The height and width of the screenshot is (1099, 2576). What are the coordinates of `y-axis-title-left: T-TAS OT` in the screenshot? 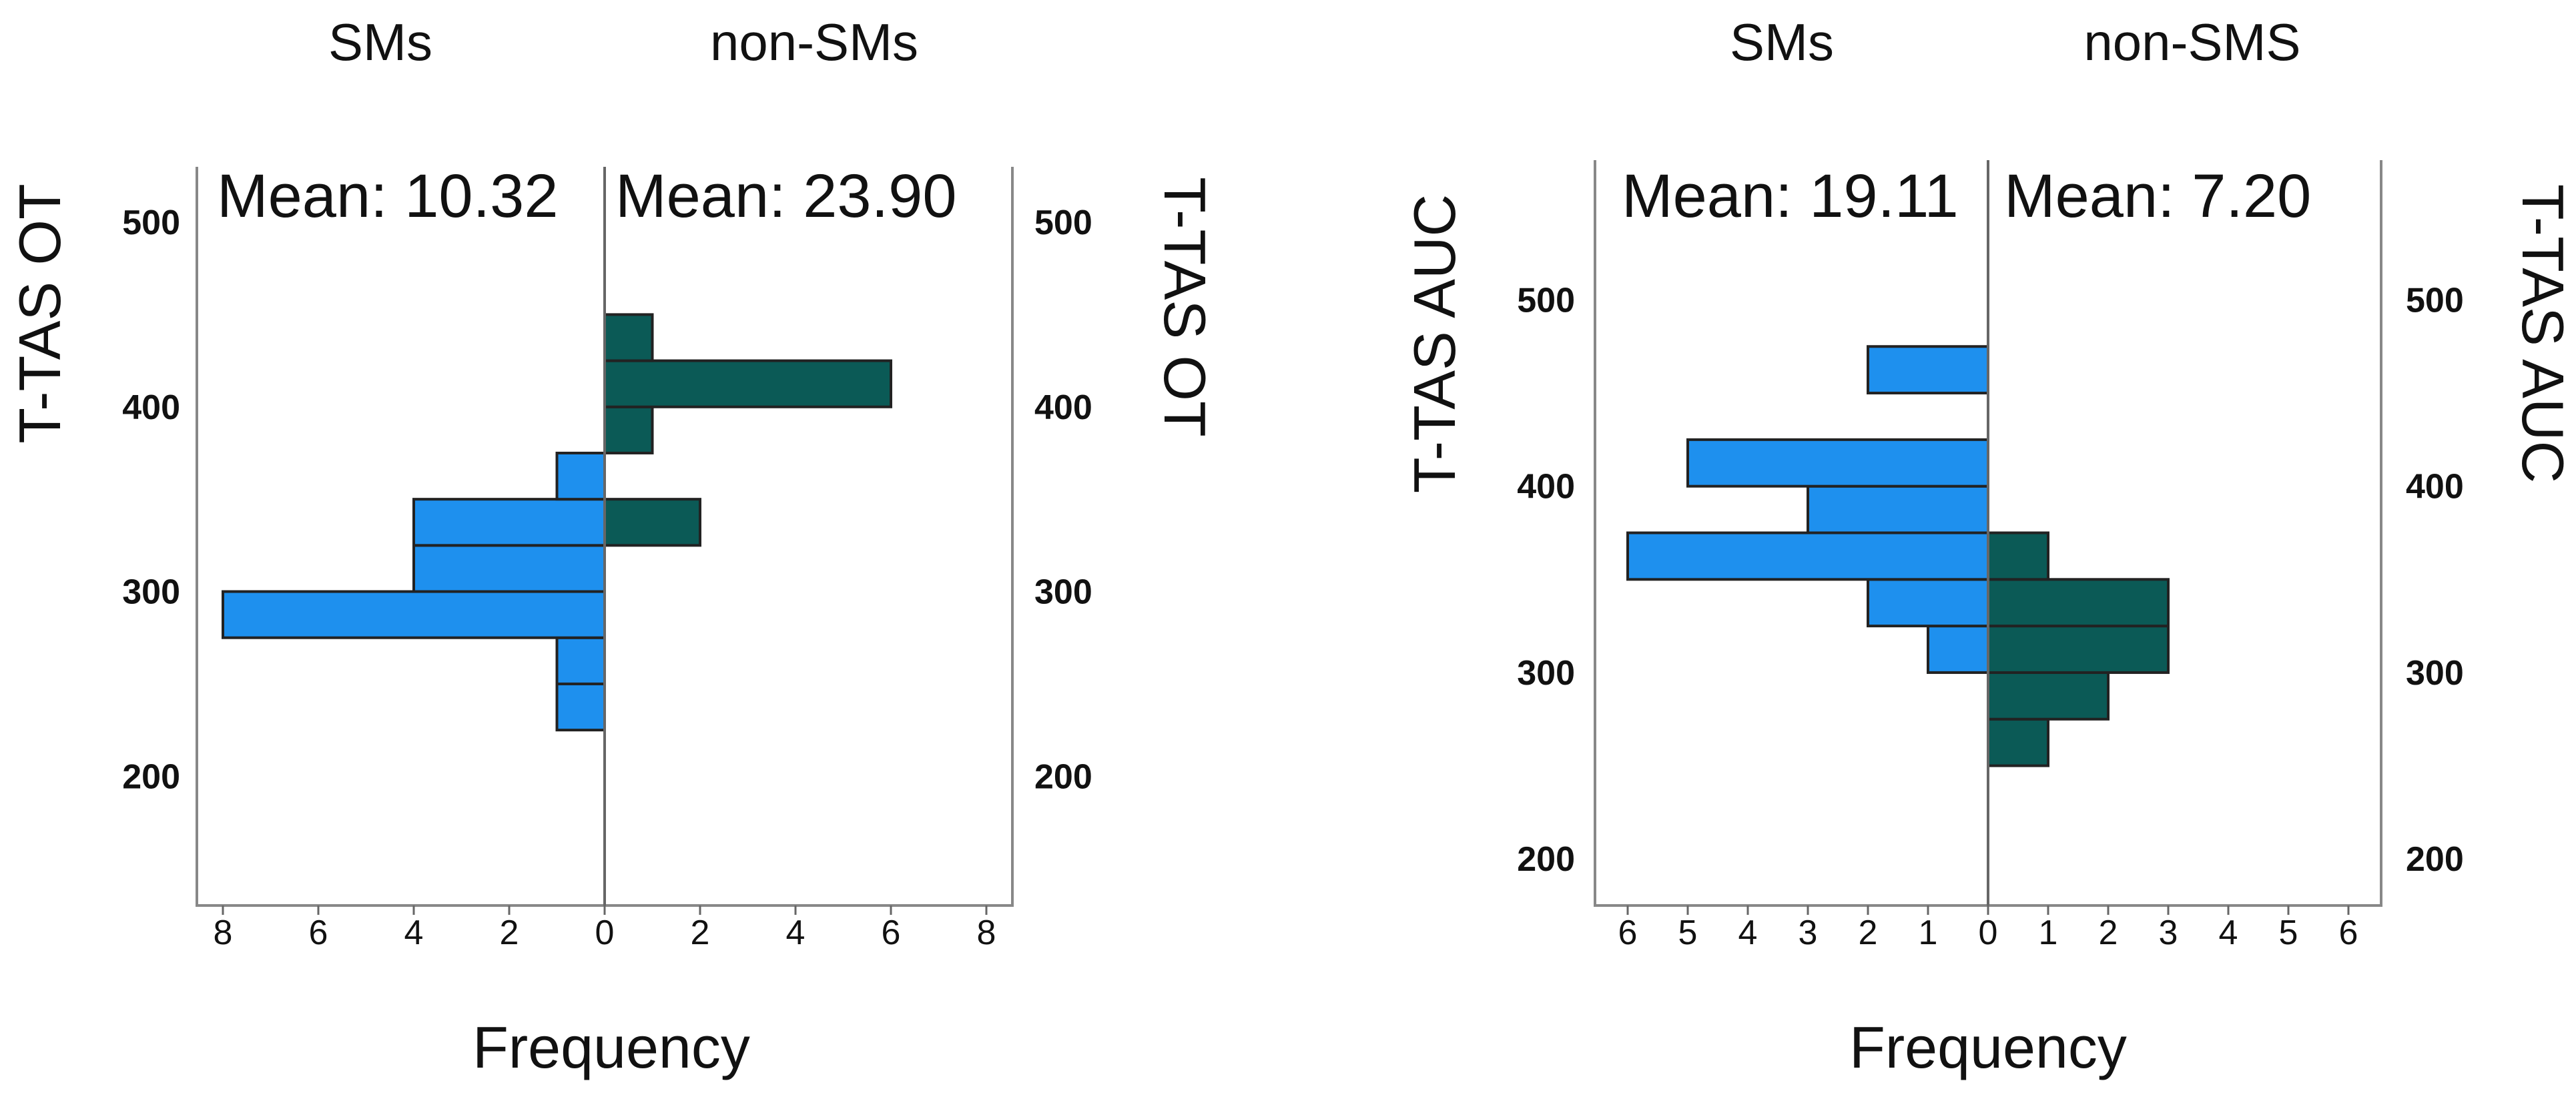 It's located at (40, 313).